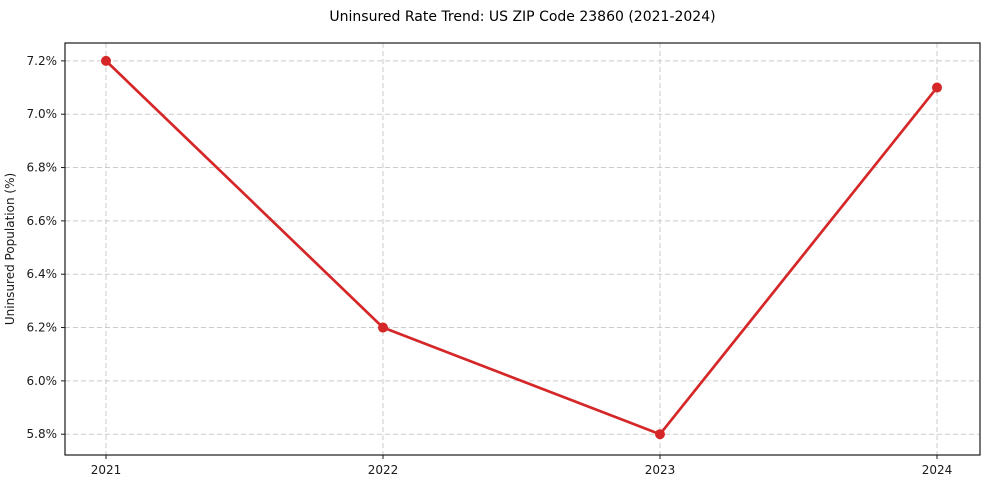 The image size is (989, 490). I want to click on y-tick-label: 6.4%, so click(42, 274).